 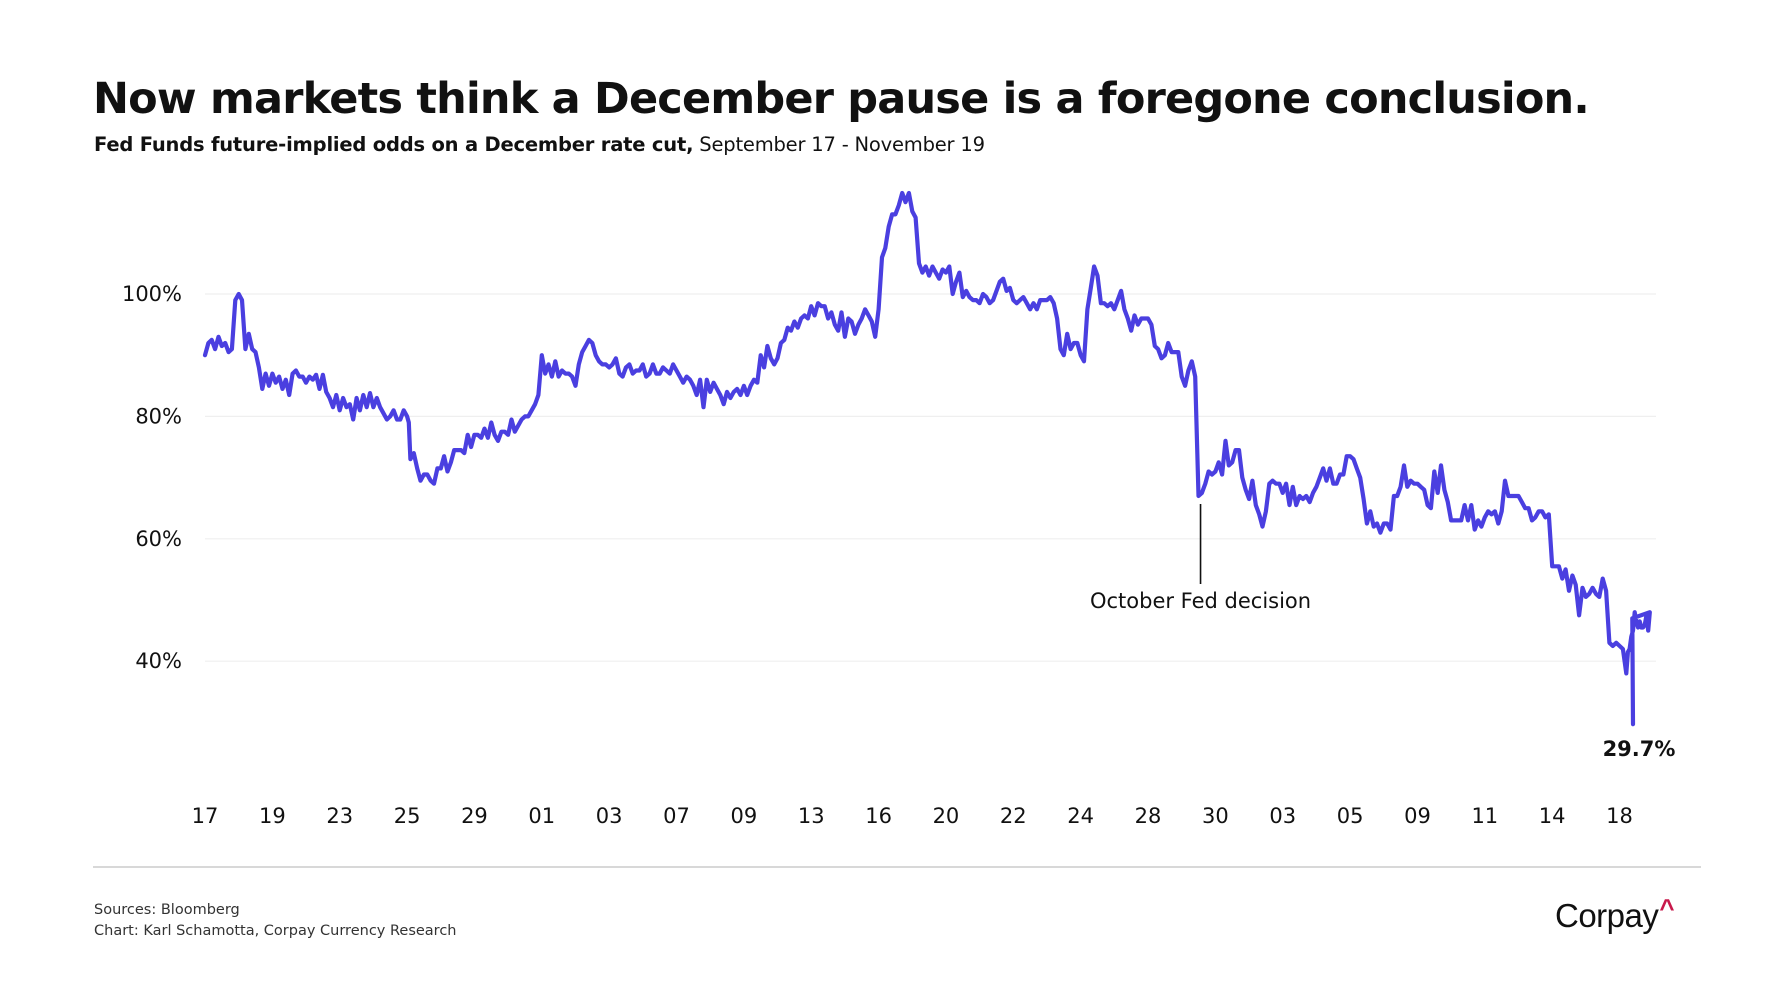 I want to click on y-tick-label: 60%, so click(x=158, y=539).